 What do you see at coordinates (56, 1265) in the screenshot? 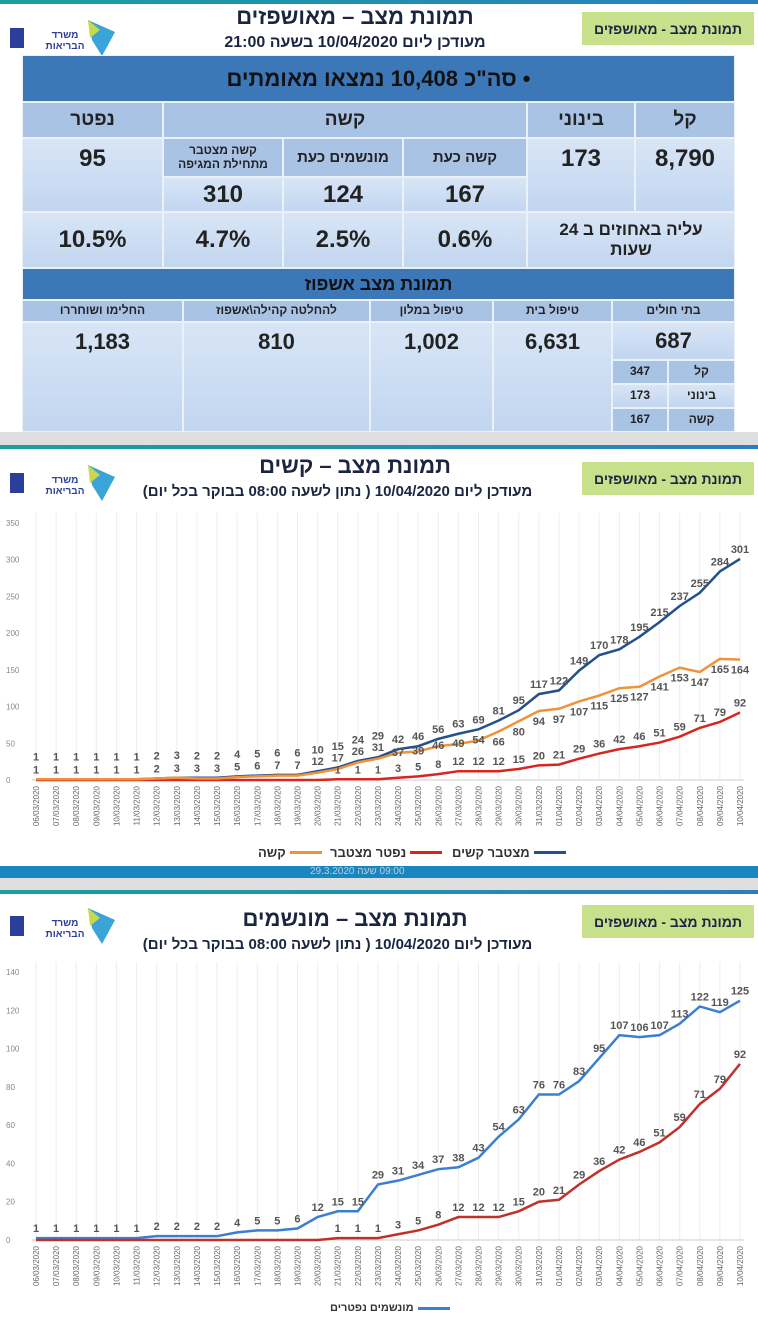
I see `x-tick-label: 07/03/2020` at bounding box center [56, 1265].